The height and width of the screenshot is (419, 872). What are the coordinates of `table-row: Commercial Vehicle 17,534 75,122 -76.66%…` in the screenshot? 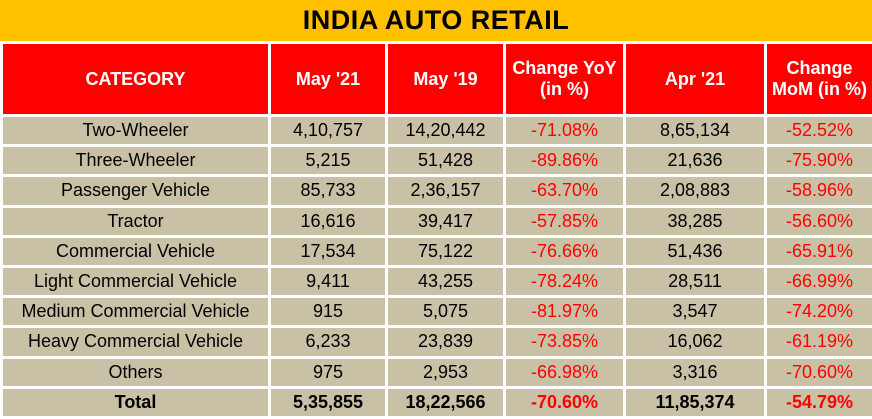 It's located at (437, 251).